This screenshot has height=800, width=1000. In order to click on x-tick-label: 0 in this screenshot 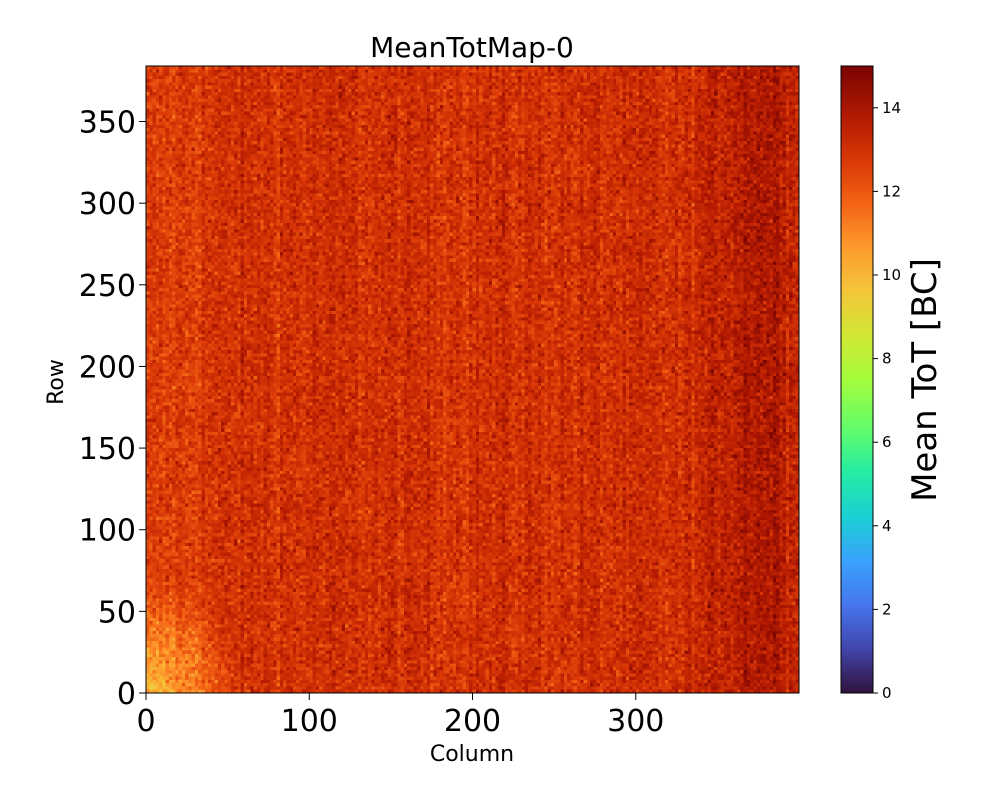, I will do `click(145, 721)`.